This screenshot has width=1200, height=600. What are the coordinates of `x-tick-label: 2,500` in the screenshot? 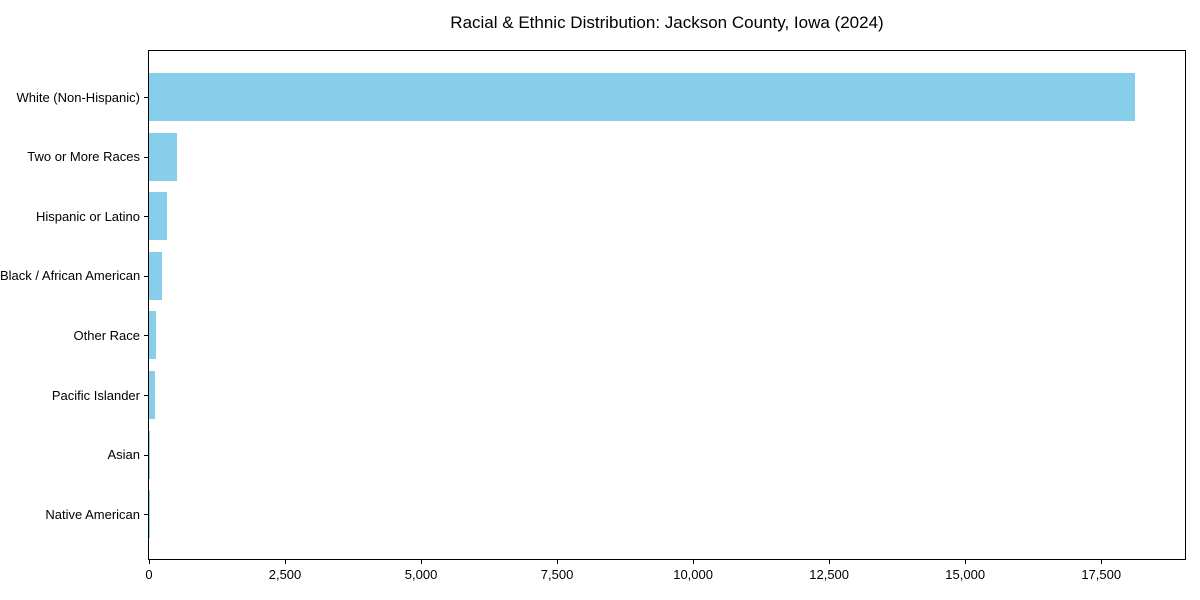 It's located at (285, 574).